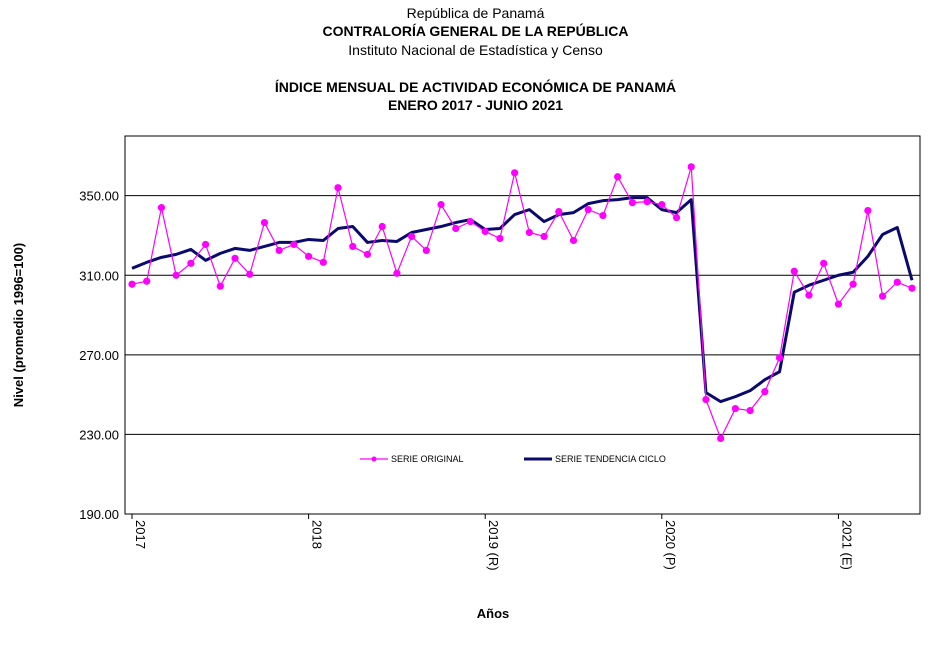 The height and width of the screenshot is (650, 951). I want to click on x-tick-label: 2021 (E), so click(846, 545).